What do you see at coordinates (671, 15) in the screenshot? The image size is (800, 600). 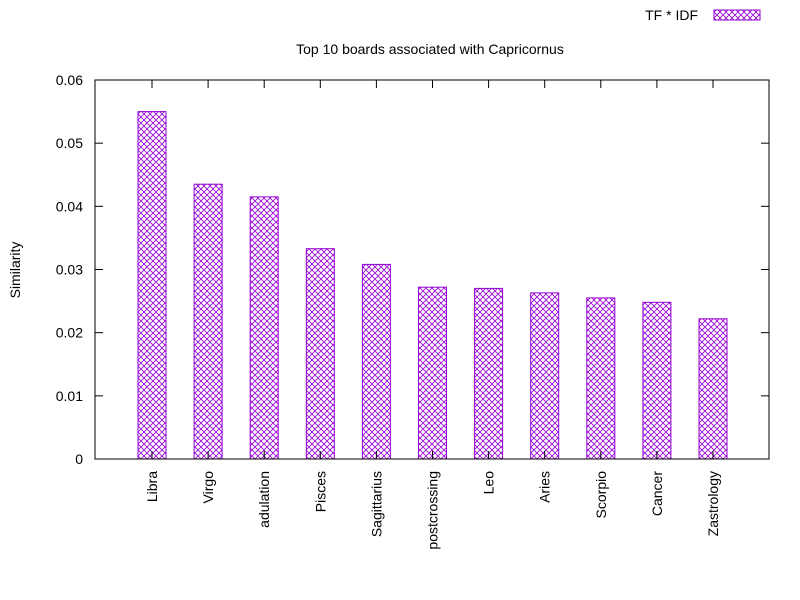 I see `legend-label: TF * IDF` at bounding box center [671, 15].